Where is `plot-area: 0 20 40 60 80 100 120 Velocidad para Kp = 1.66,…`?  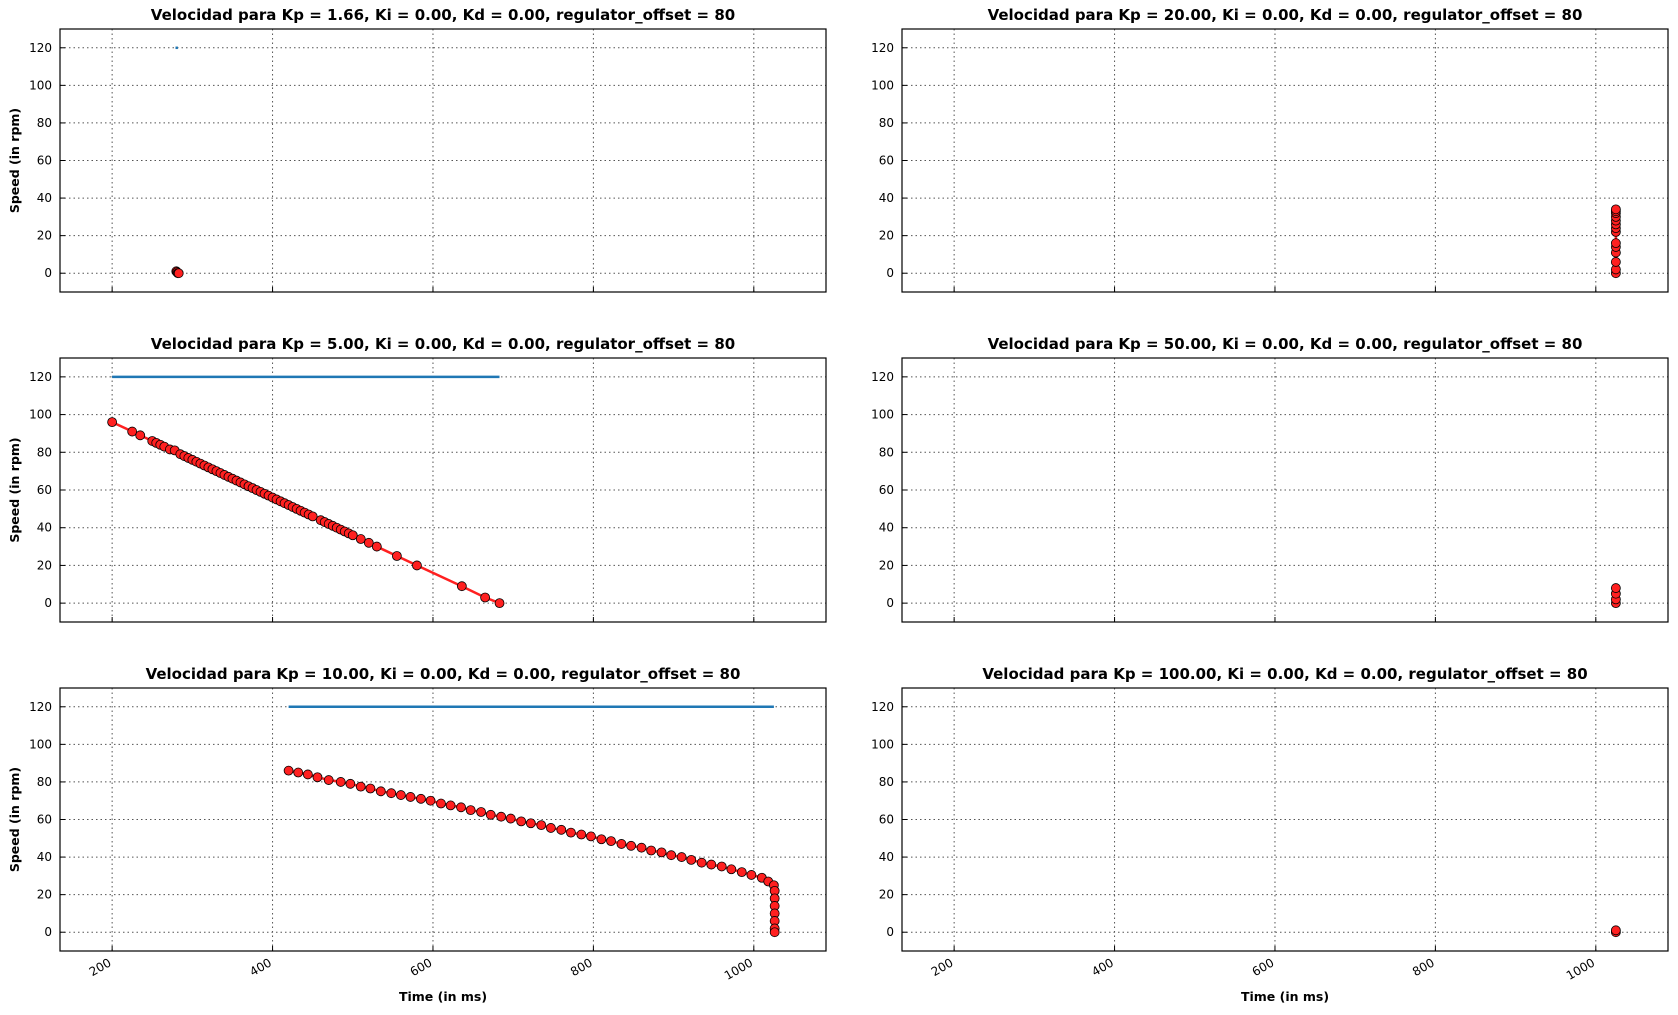 plot-area: 0 20 40 60 80 100 120 Velocidad para Kp = 1.66,… is located at coordinates (417, 149).